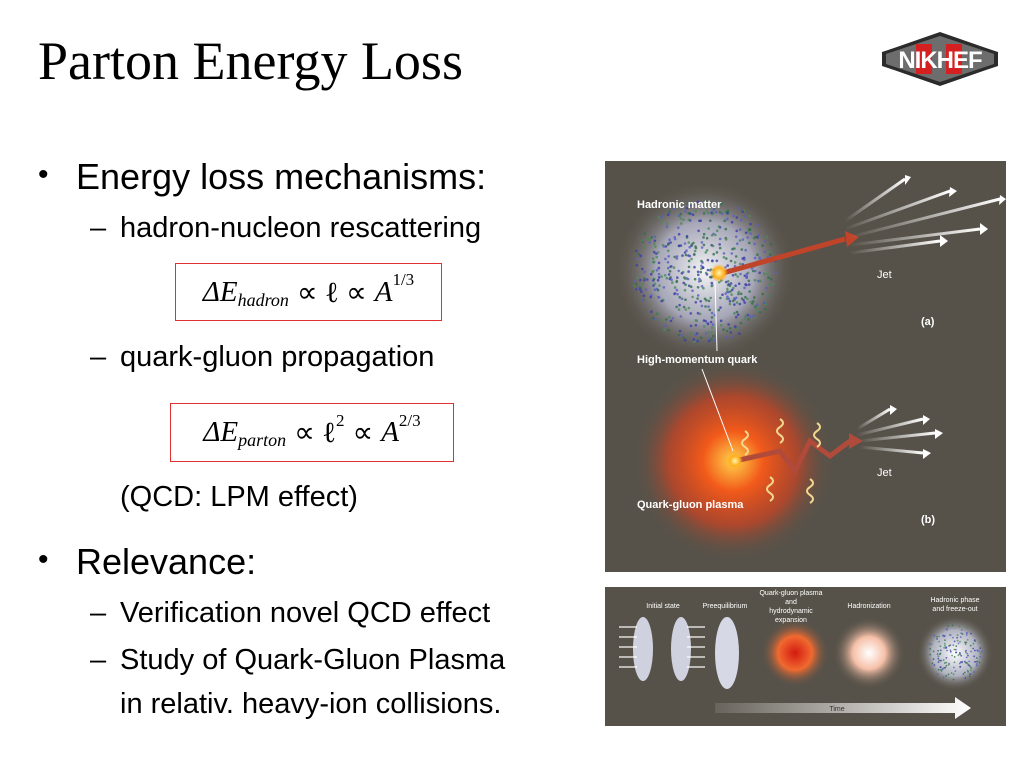 The height and width of the screenshot is (768, 1024). What do you see at coordinates (98, 357) in the screenshot?
I see `dash-marker: –` at bounding box center [98, 357].